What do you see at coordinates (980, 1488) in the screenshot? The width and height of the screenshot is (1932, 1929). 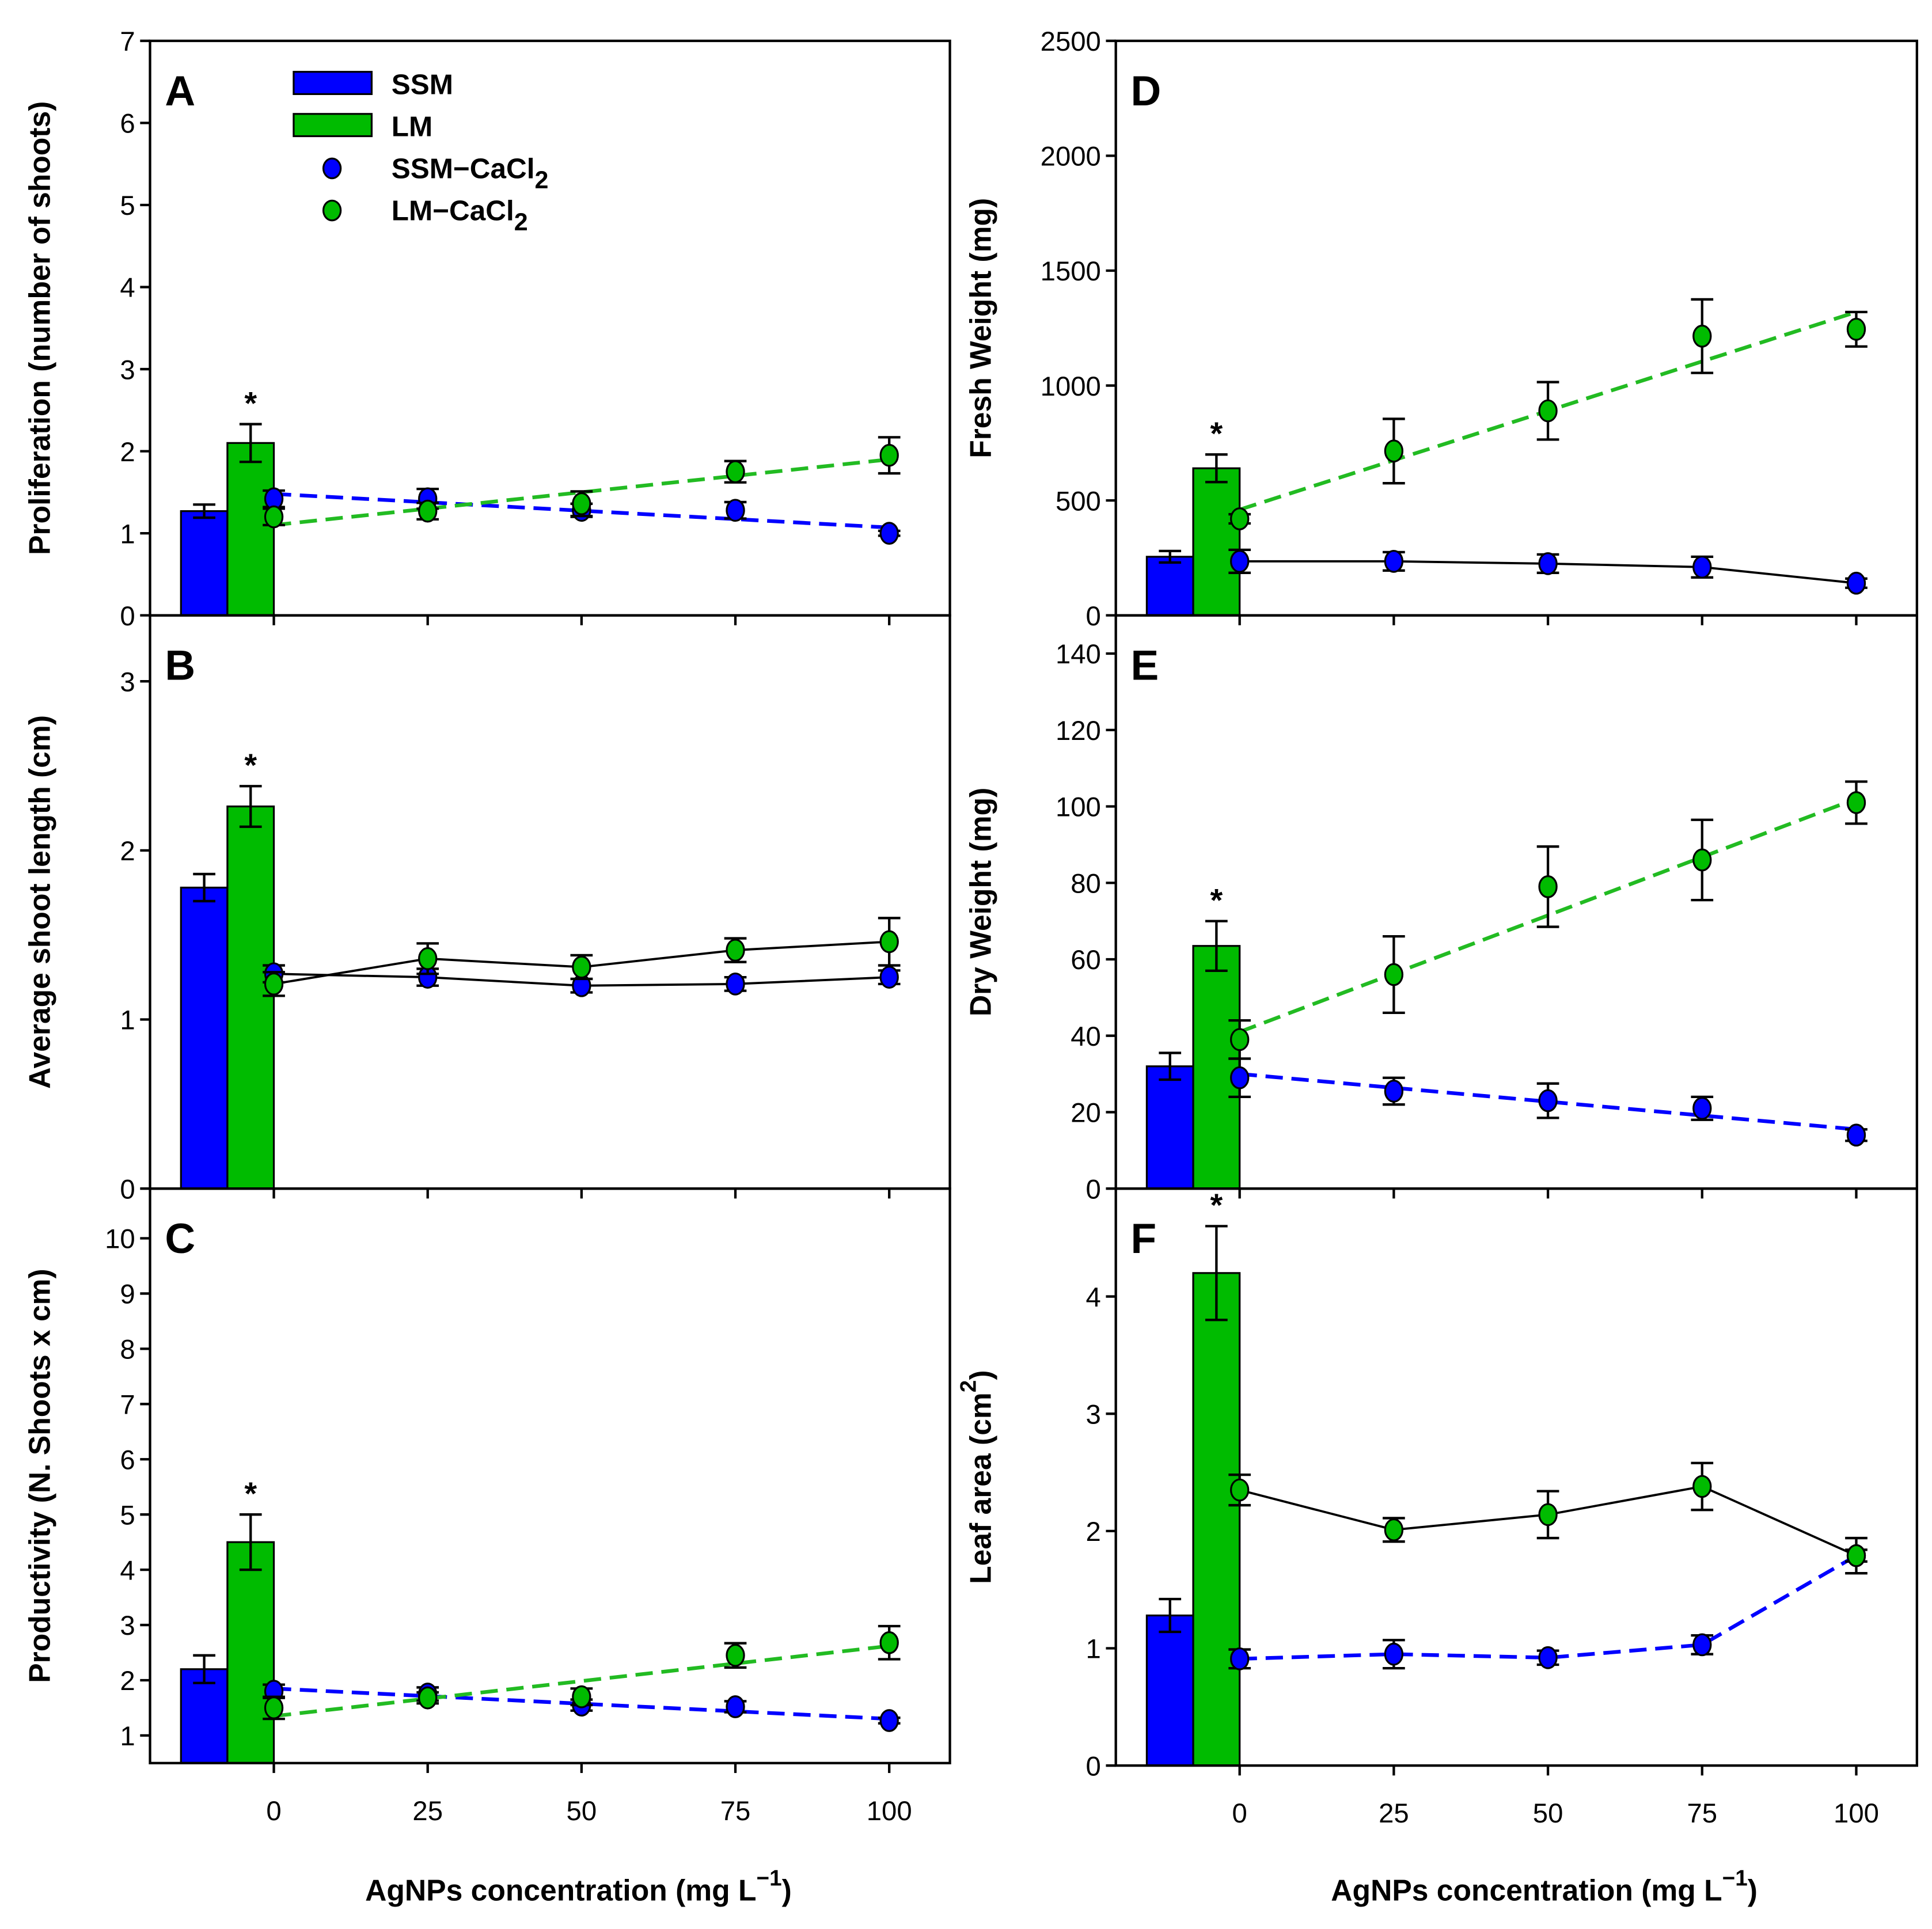 I see `y-axis-title-text: Leaf area (cm` at bounding box center [980, 1488].